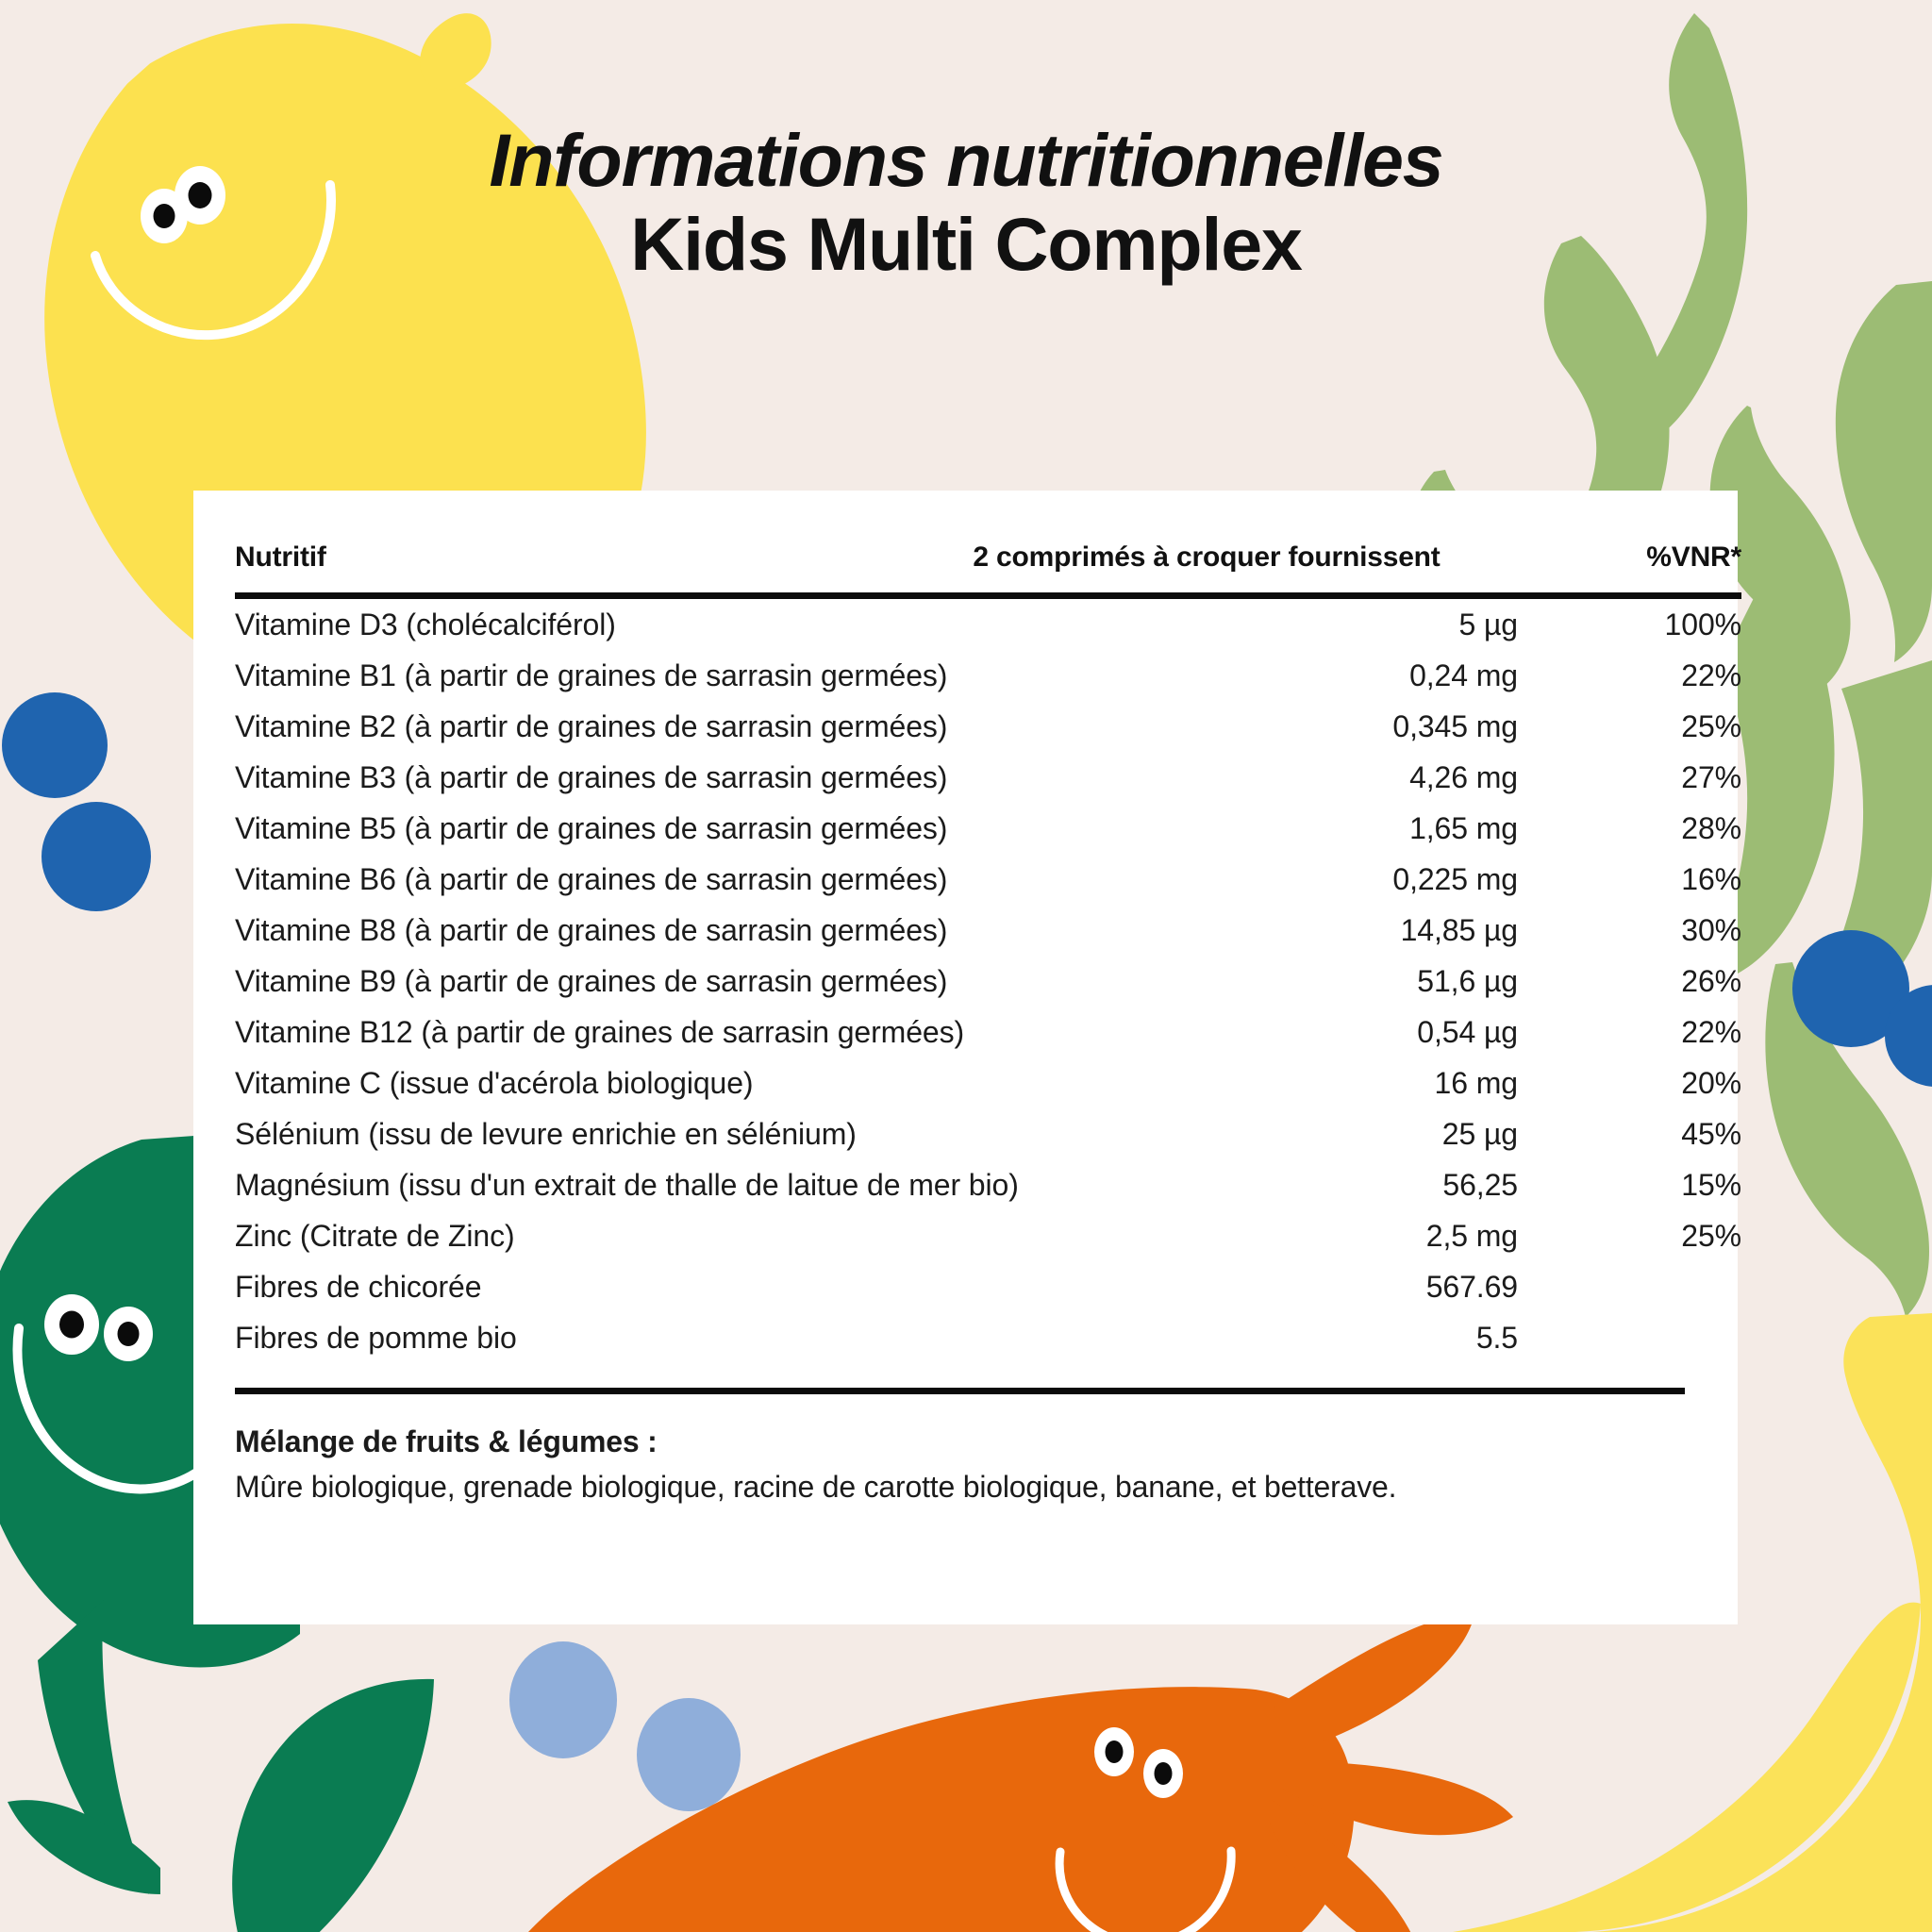  What do you see at coordinates (1480, 1184) in the screenshot?
I see `cell-amount: 56,25` at bounding box center [1480, 1184].